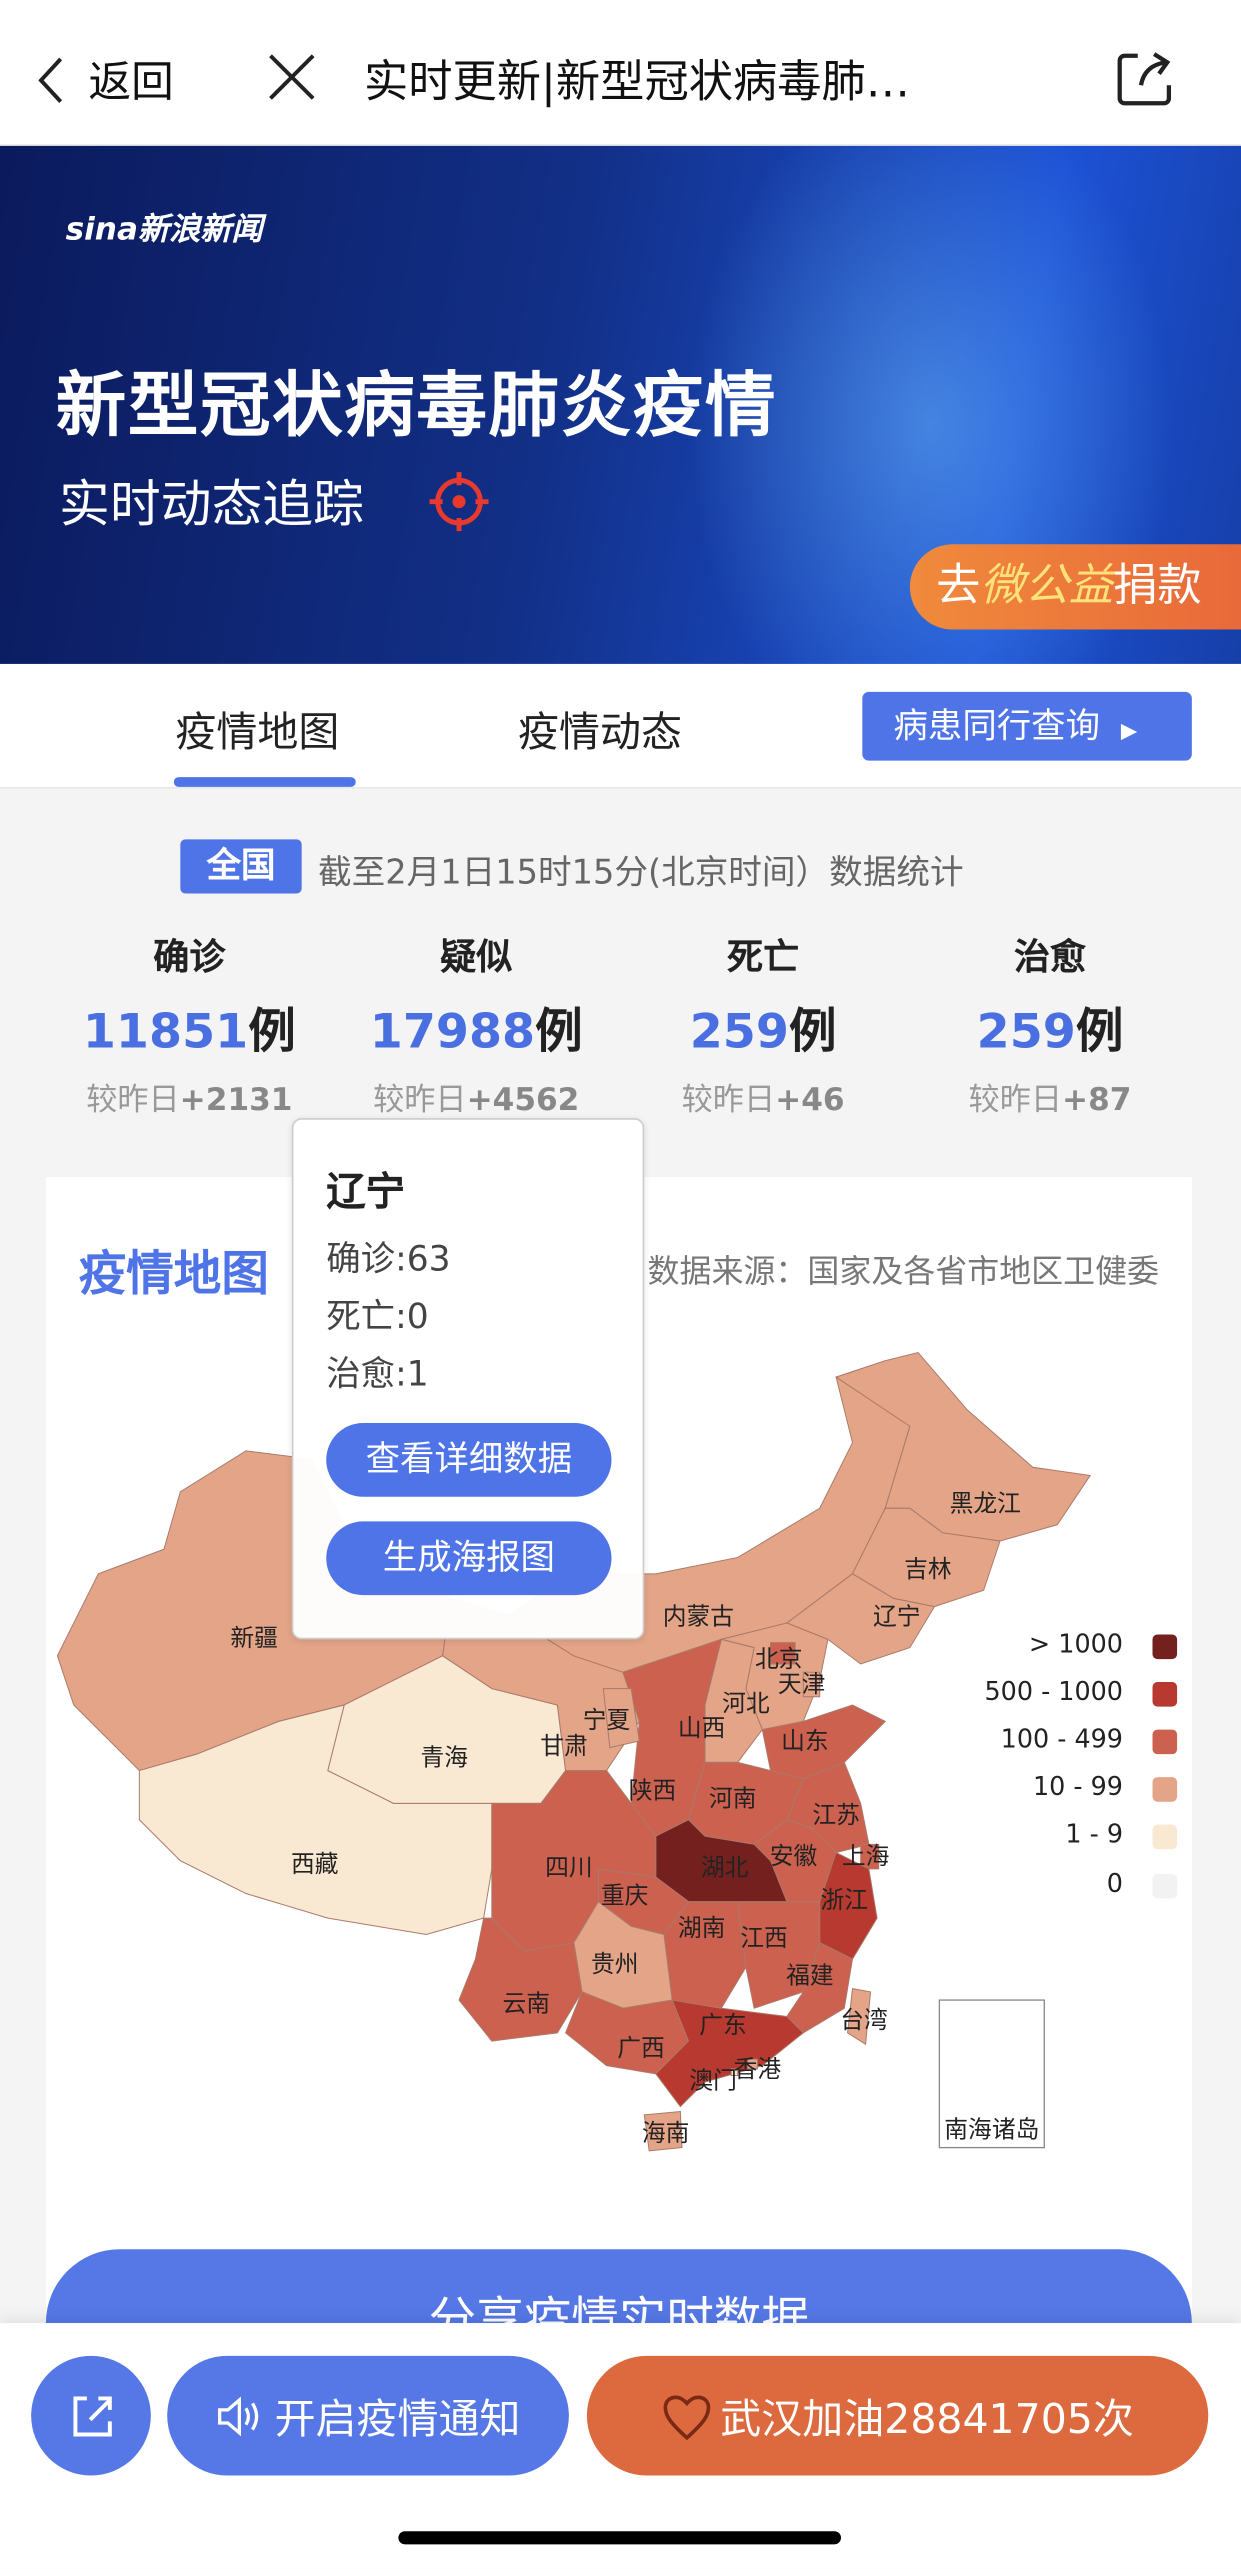 The height and width of the screenshot is (2569, 1241). Describe the element at coordinates (476, 1097) in the screenshot. I see `stat-delta: 较昨日+4562` at that location.